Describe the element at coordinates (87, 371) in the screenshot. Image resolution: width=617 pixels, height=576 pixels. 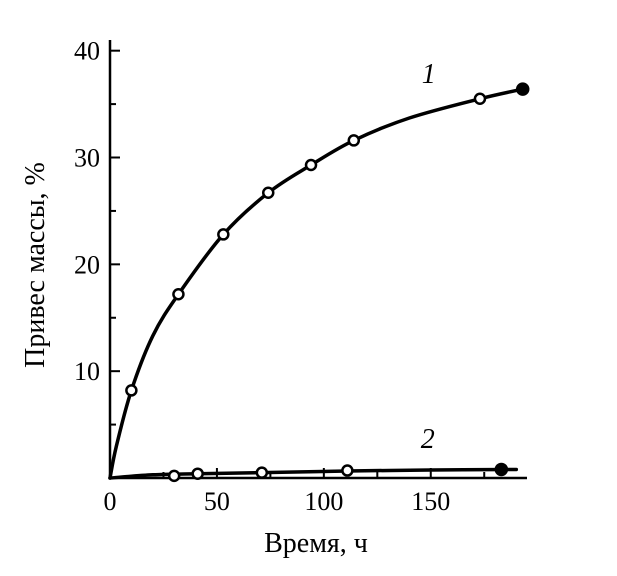
I see `y-tick-label: 10` at that location.